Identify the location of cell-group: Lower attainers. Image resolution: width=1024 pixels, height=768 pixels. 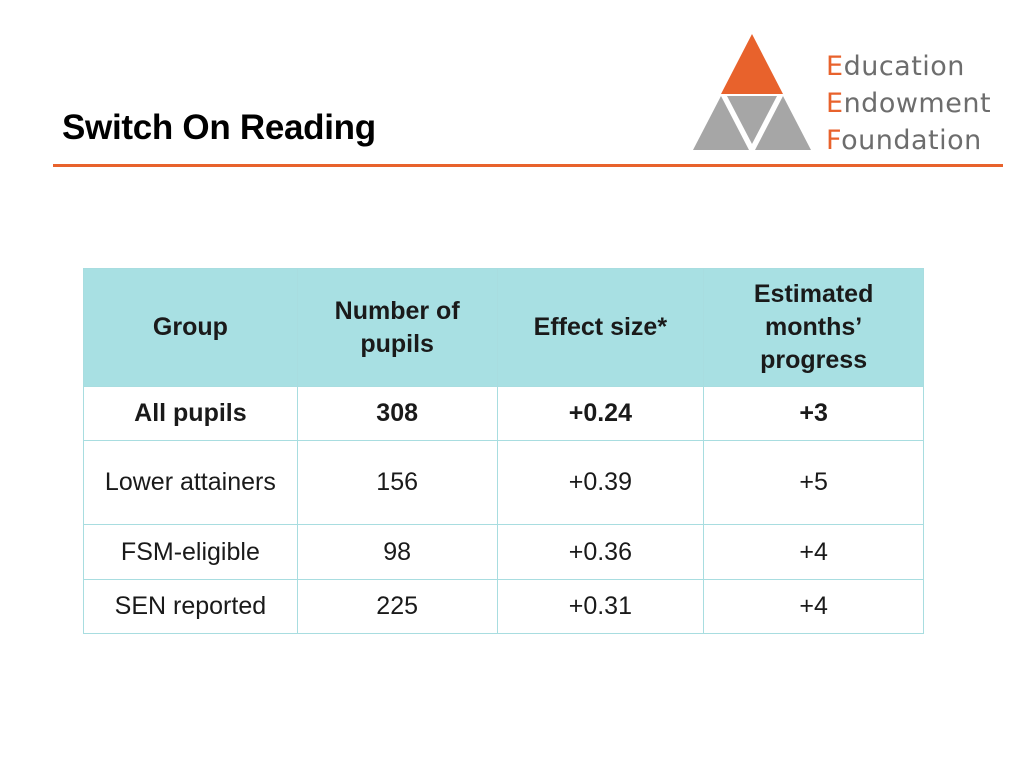
(190, 482).